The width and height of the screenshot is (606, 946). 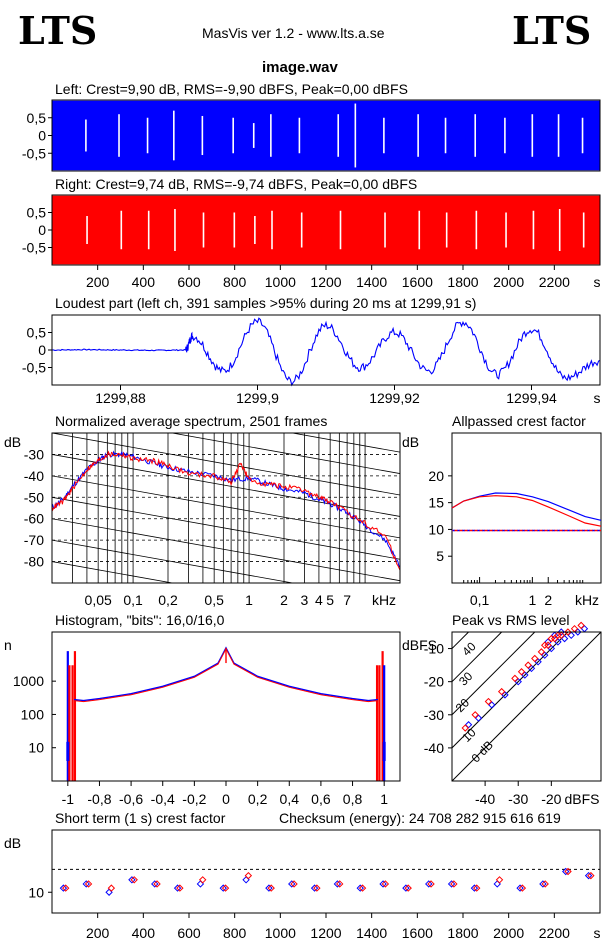 What do you see at coordinates (305, 600) in the screenshot?
I see `spectrum-xtick-label-6: 3` at bounding box center [305, 600].